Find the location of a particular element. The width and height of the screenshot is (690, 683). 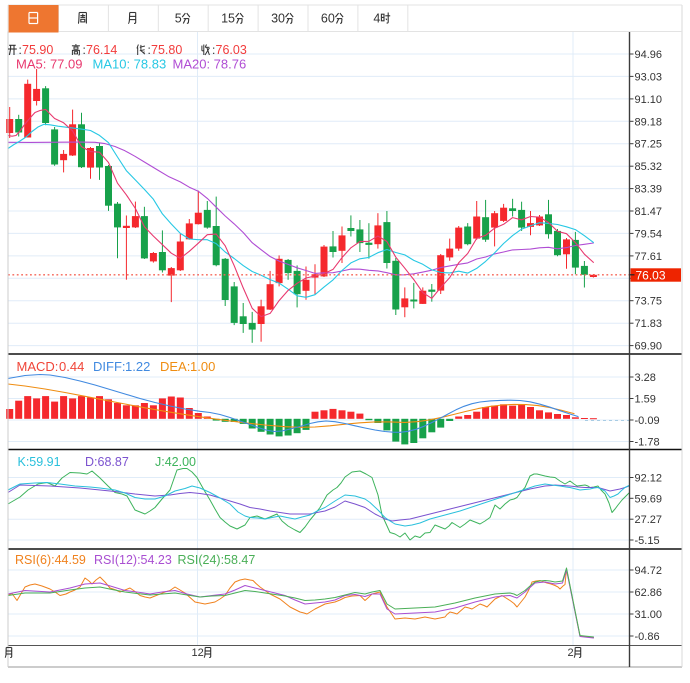

svg-text: 94.96 is located at coordinates (649, 55).